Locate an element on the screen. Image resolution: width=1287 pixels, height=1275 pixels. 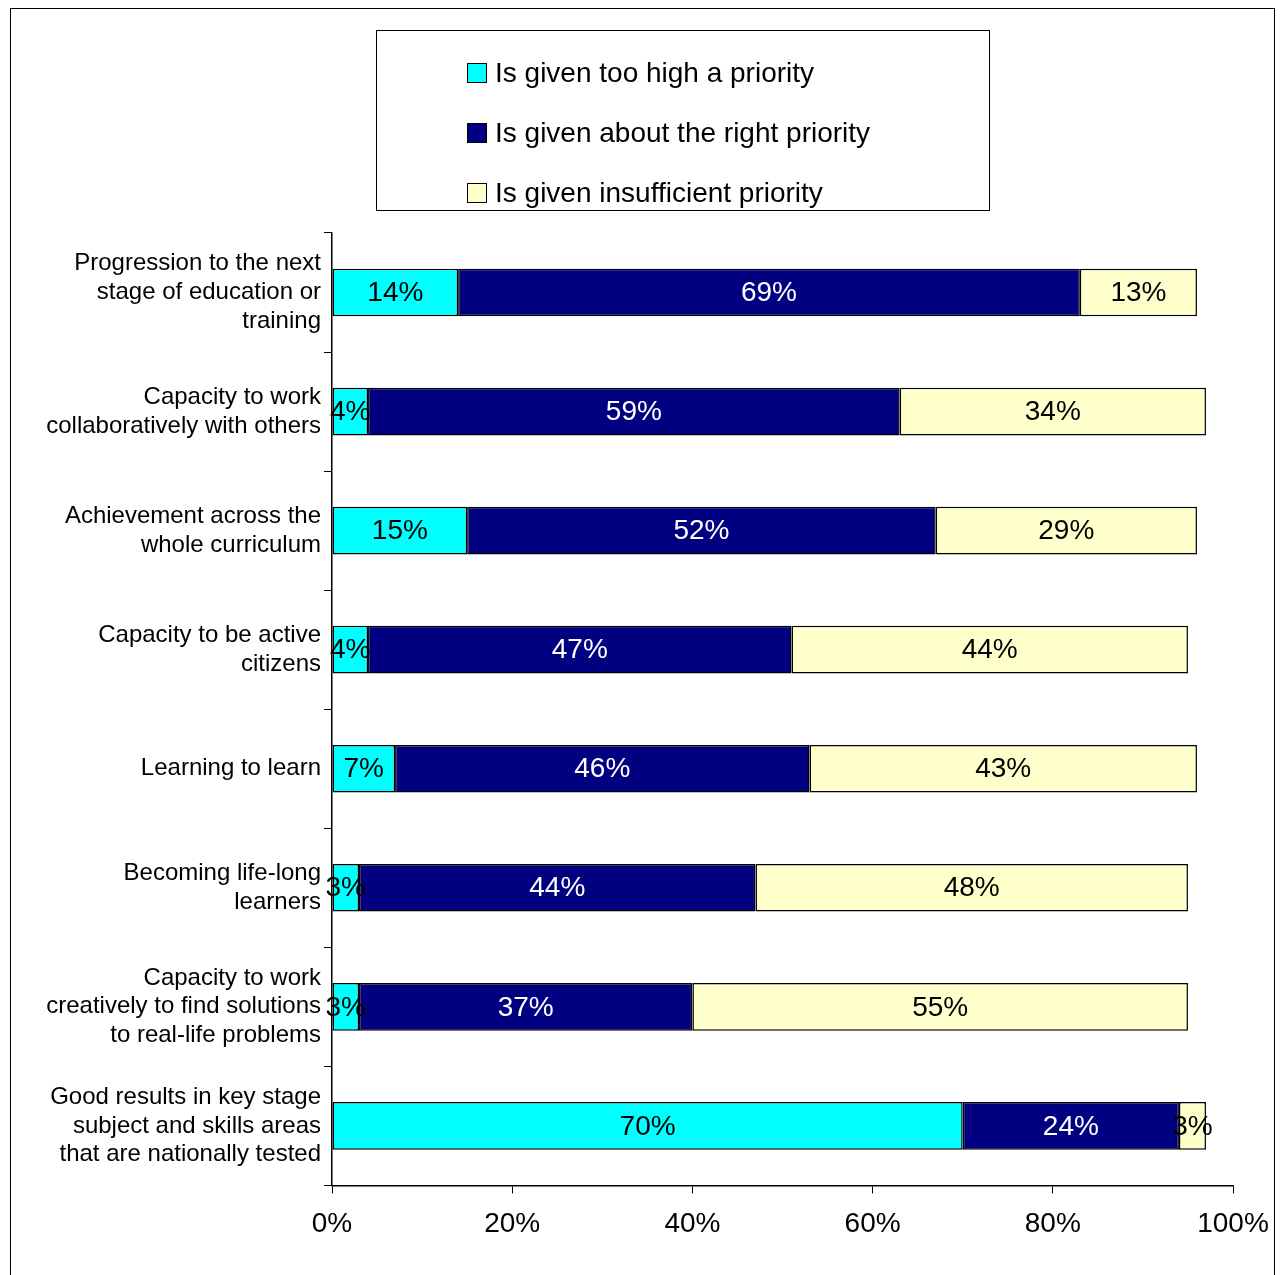
data-label: 24% is located at coordinates (1070, 1125).